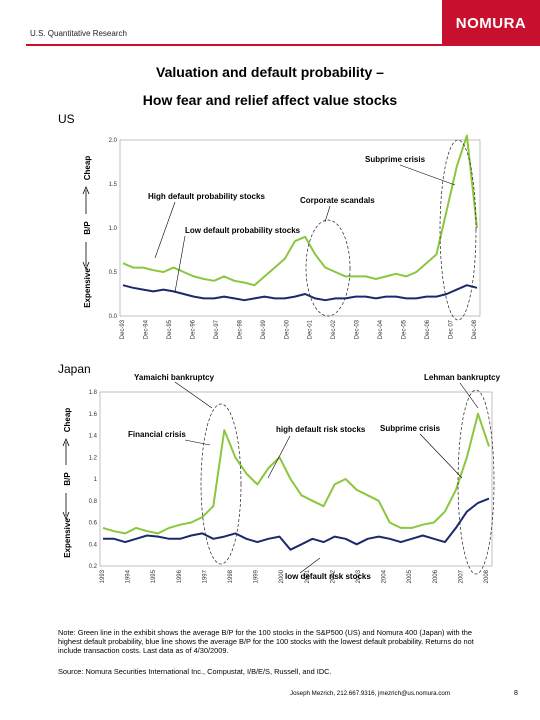  What do you see at coordinates (93, 393) in the screenshot?
I see `y-tick-label: 1.8` at bounding box center [93, 393].